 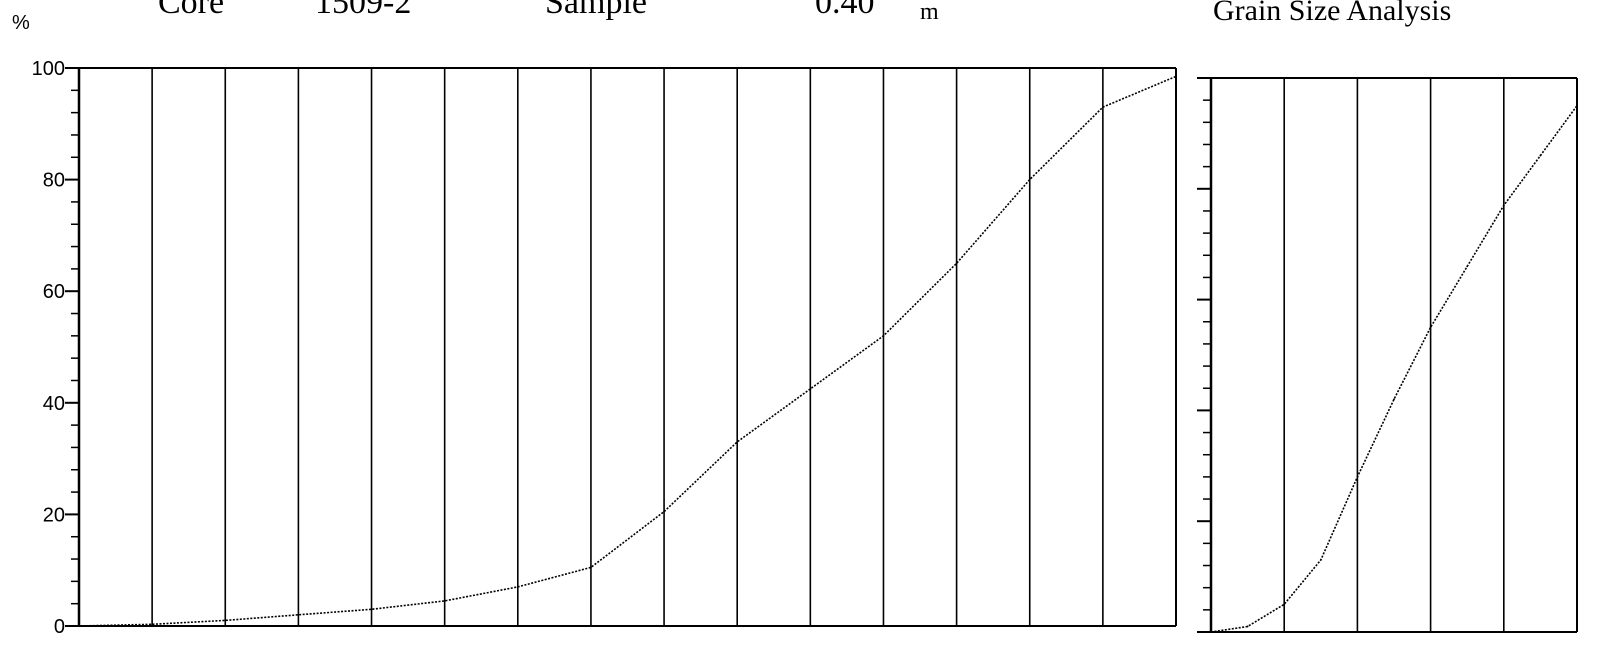 I want to click on sample-label: Sample, so click(x=596, y=10).